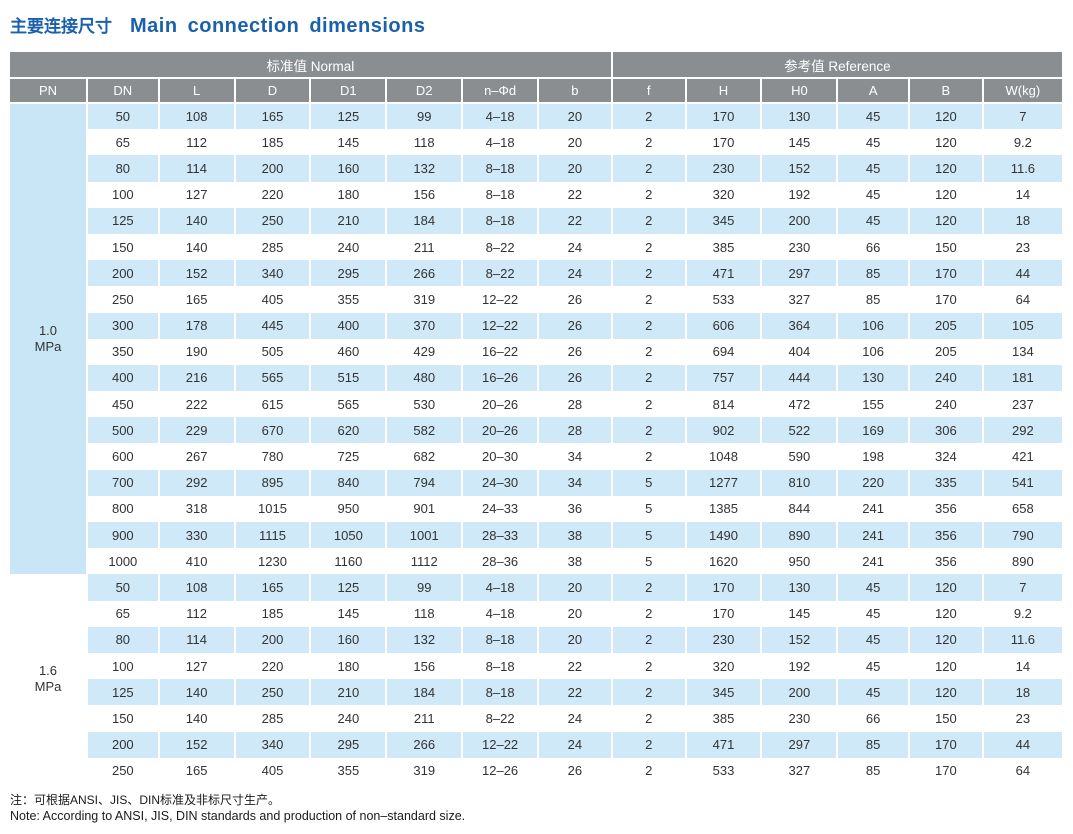  What do you see at coordinates (272, 220) in the screenshot?
I see `table-cell: 250` at bounding box center [272, 220].